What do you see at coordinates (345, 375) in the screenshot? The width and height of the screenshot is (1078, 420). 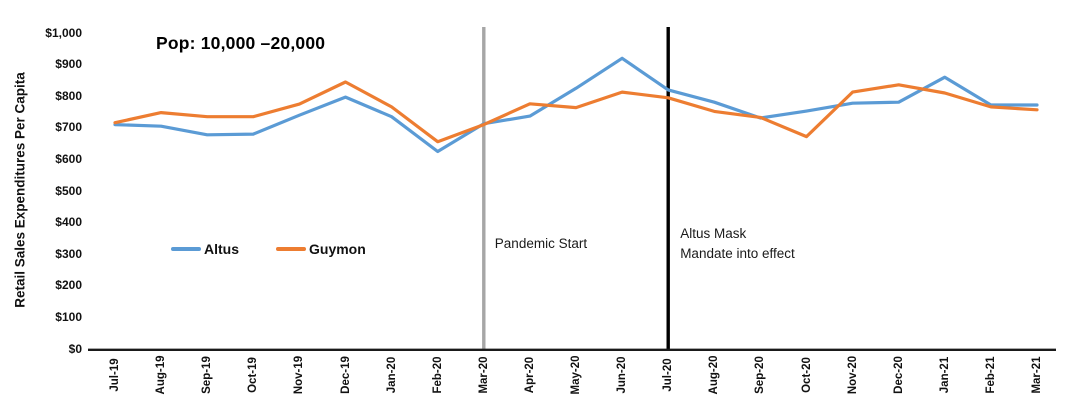 I see `x-tick-label: Dec-19` at bounding box center [345, 375].